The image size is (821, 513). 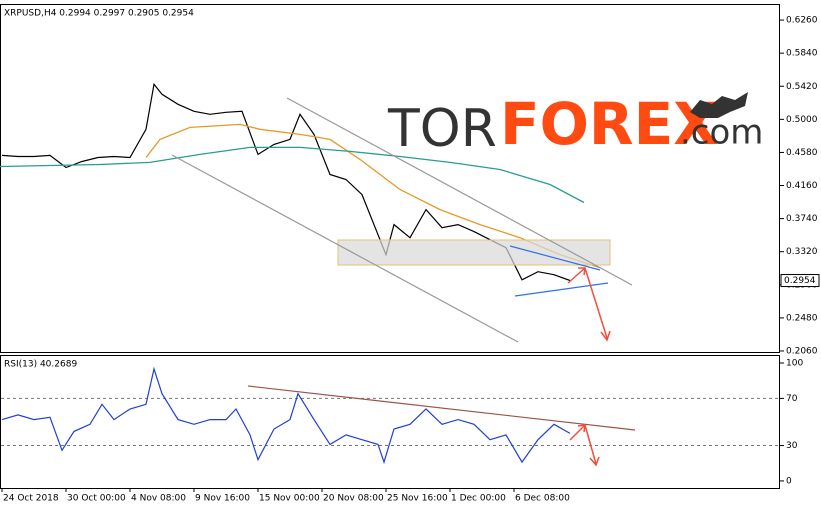 What do you see at coordinates (96, 499) in the screenshot?
I see `x-tick-label: 30 Oct 00:00` at bounding box center [96, 499].